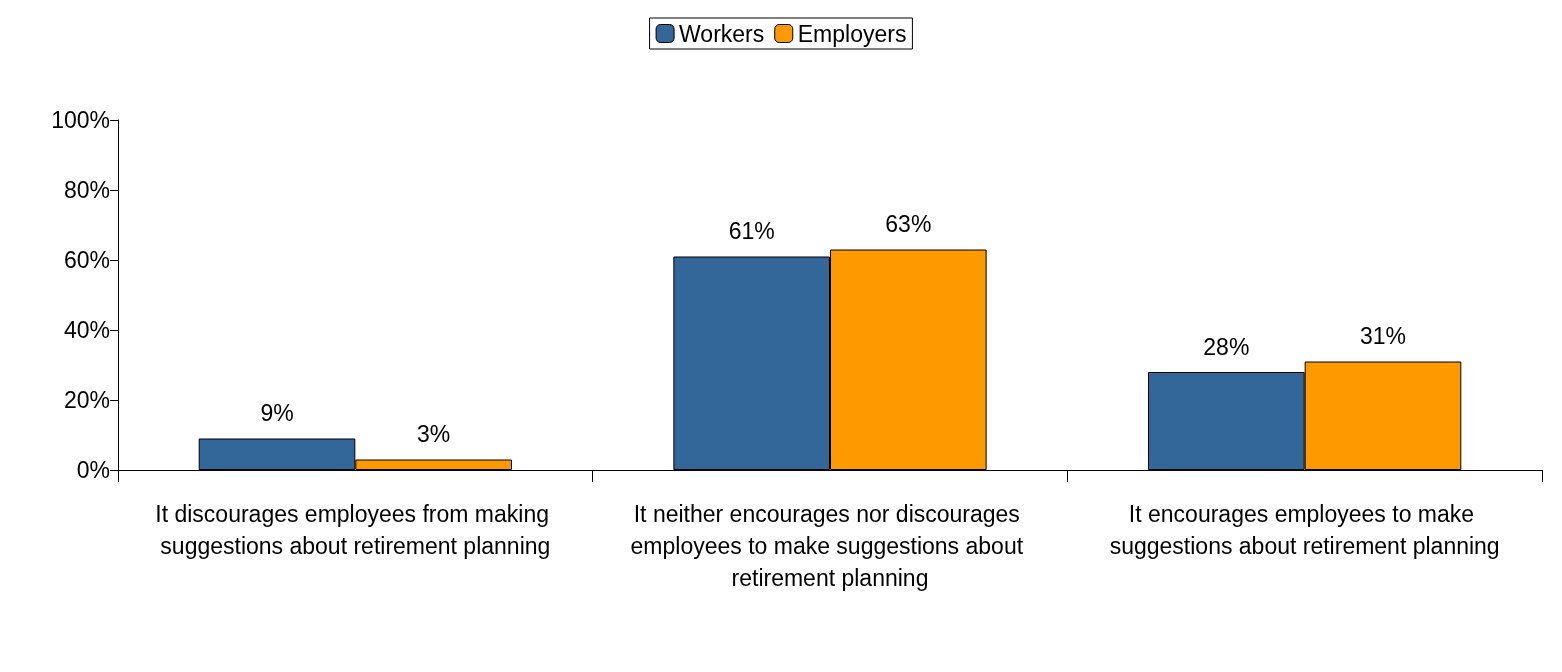  Describe the element at coordinates (722, 33) in the screenshot. I see `legend-label: Workers` at that location.